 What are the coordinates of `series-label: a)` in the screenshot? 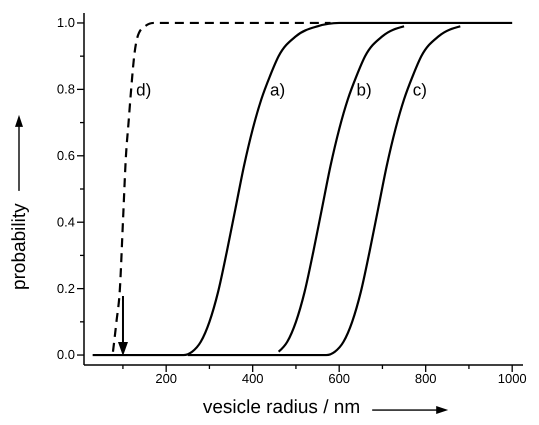 It's located at (278, 90).